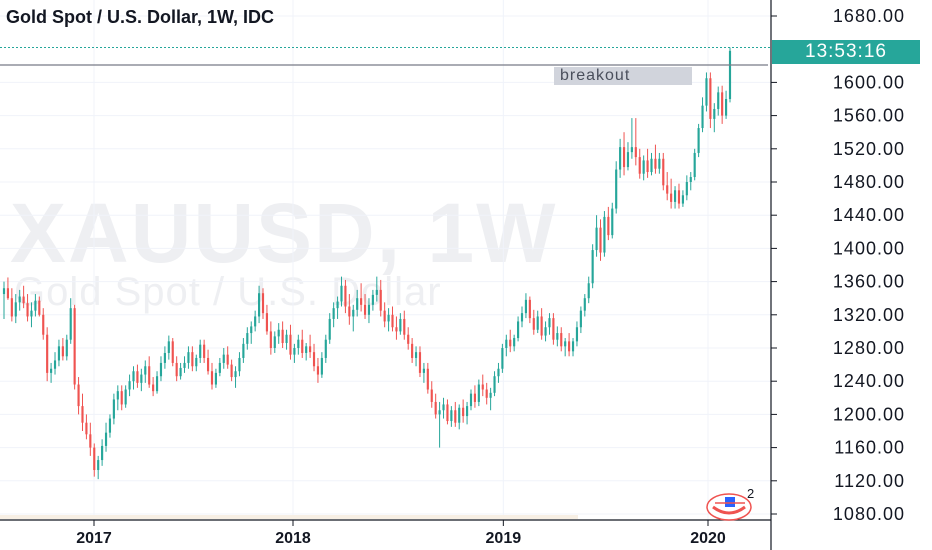 Image resolution: width=932 pixels, height=550 pixels. What do you see at coordinates (623, 76) in the screenshot?
I see `breakout-label: breakout` at bounding box center [623, 76].